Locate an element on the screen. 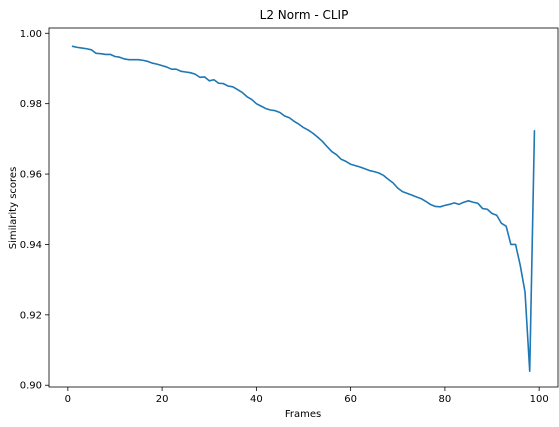 The height and width of the screenshot is (427, 559). x-tick-label: 60 is located at coordinates (350, 399).